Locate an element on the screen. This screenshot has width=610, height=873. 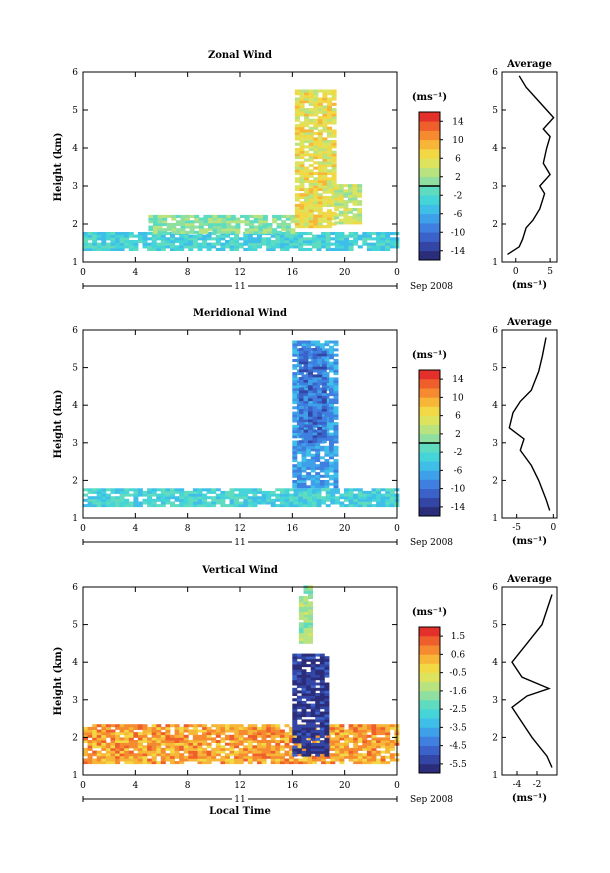
x-tick-label: 20 is located at coordinates (345, 786).